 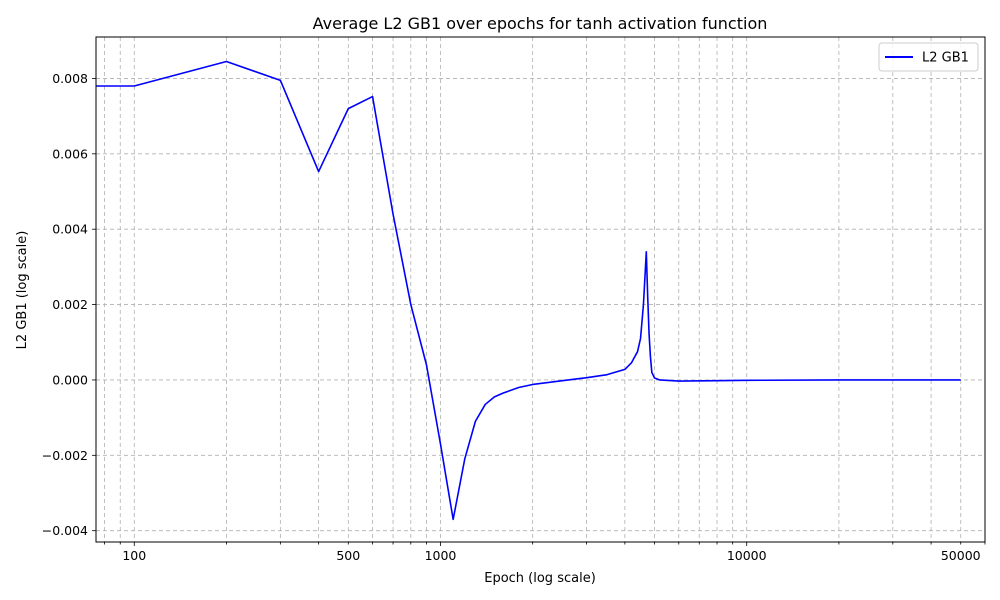 What do you see at coordinates (441, 555) in the screenshot?
I see `x-tick-label: 1000` at bounding box center [441, 555].